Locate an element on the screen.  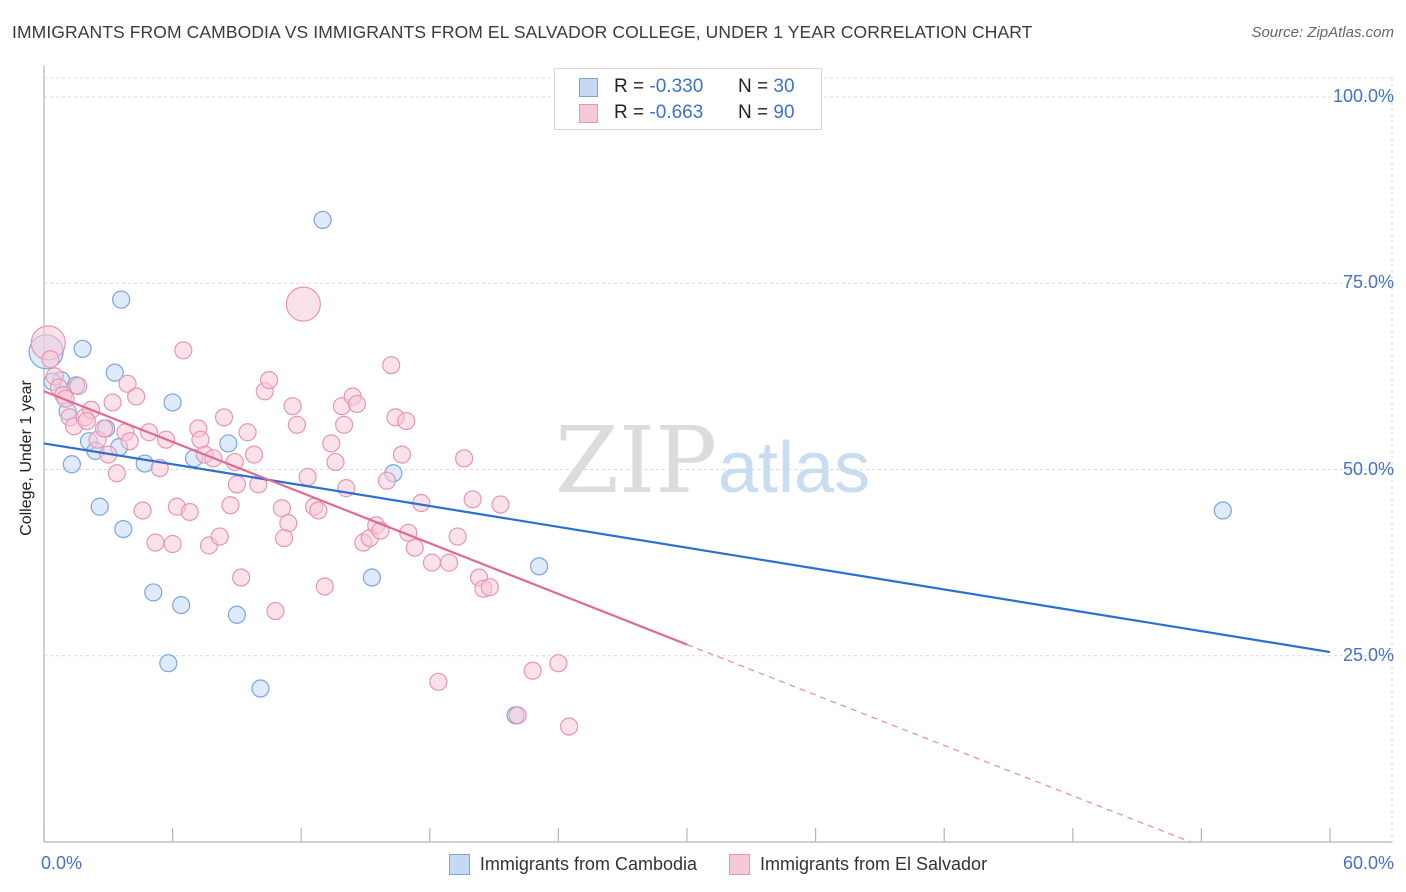
watermark-zip: ZIP is located at coordinates (636, 460).